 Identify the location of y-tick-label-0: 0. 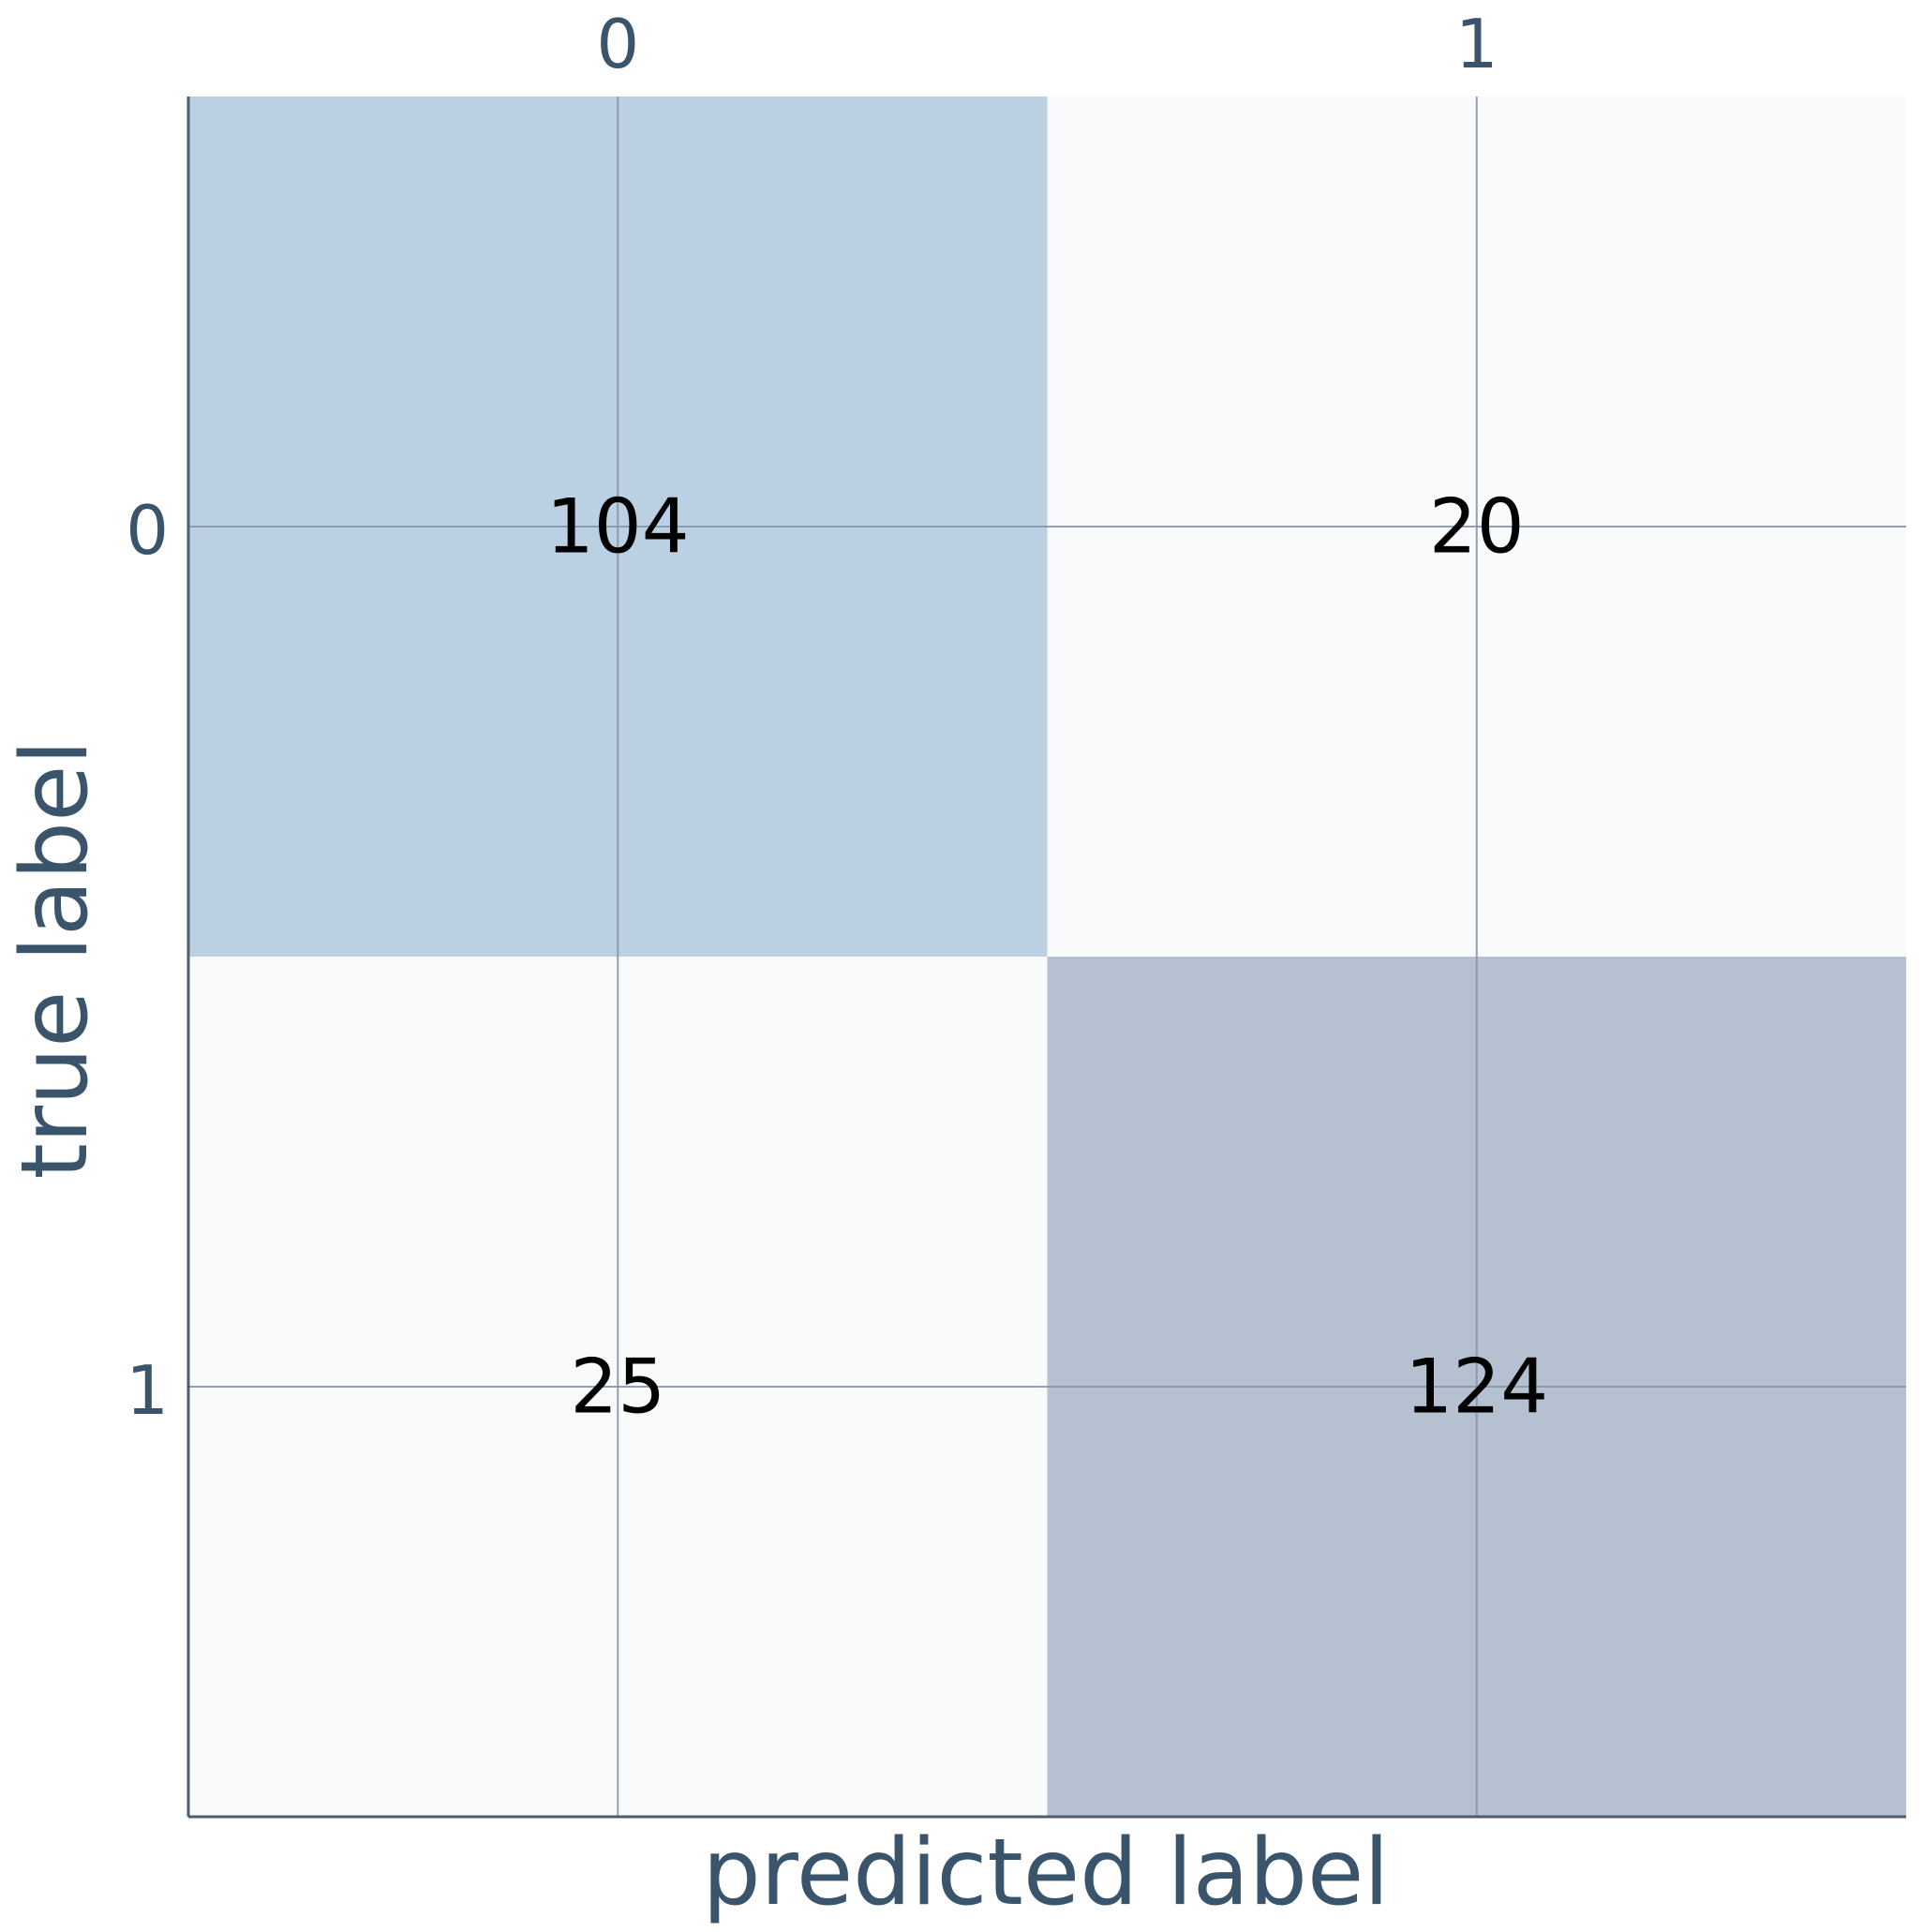
(147, 531).